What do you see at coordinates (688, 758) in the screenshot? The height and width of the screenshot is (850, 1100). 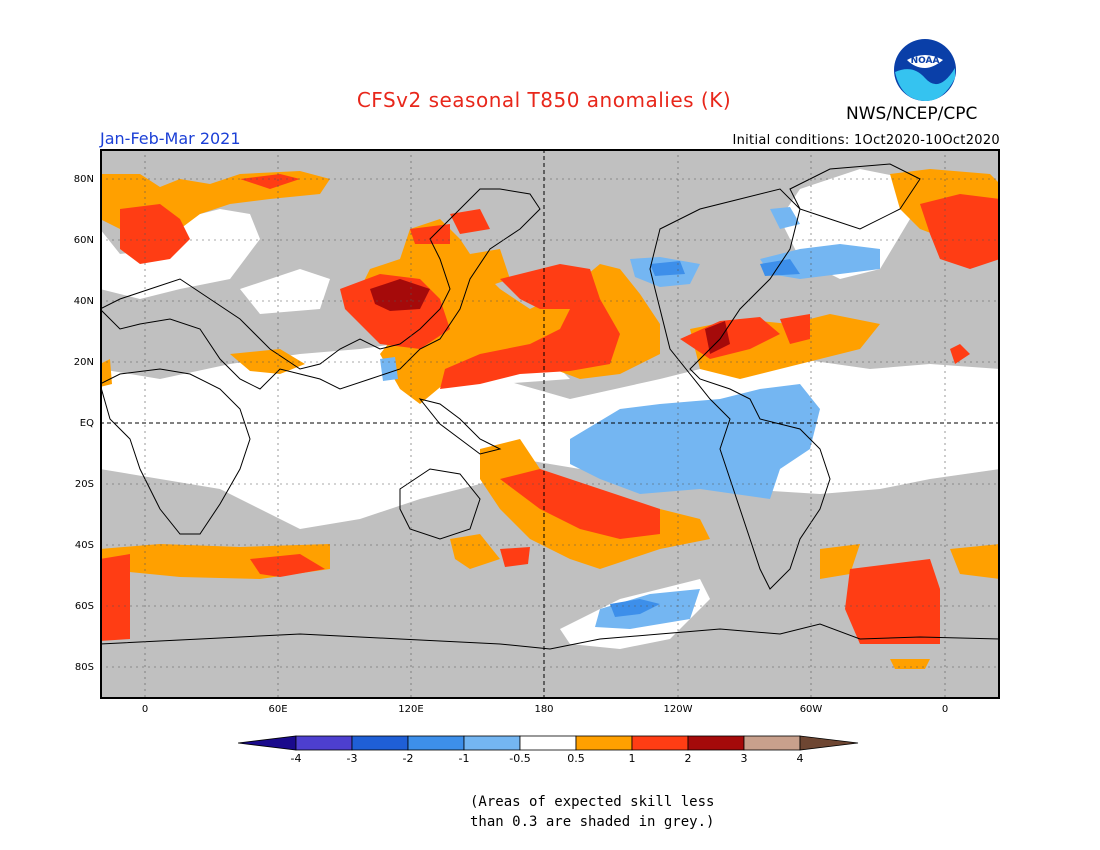 I see `colorbar-label: 2` at bounding box center [688, 758].